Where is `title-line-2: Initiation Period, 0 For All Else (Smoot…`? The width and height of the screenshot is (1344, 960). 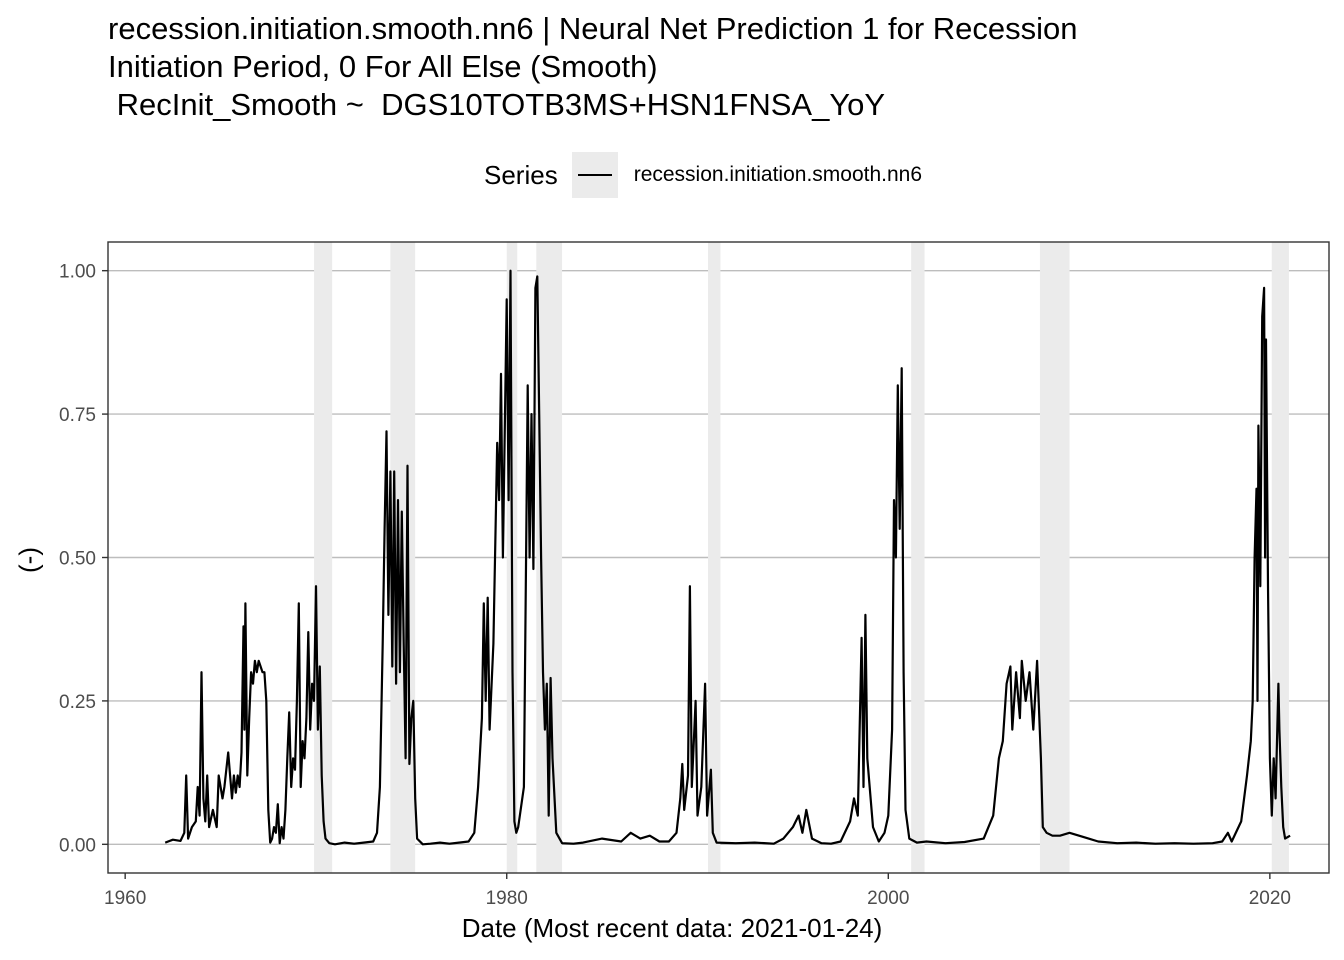
title-line-2: Initiation Period, 0 For All Else (Smoot… is located at coordinates (383, 66).